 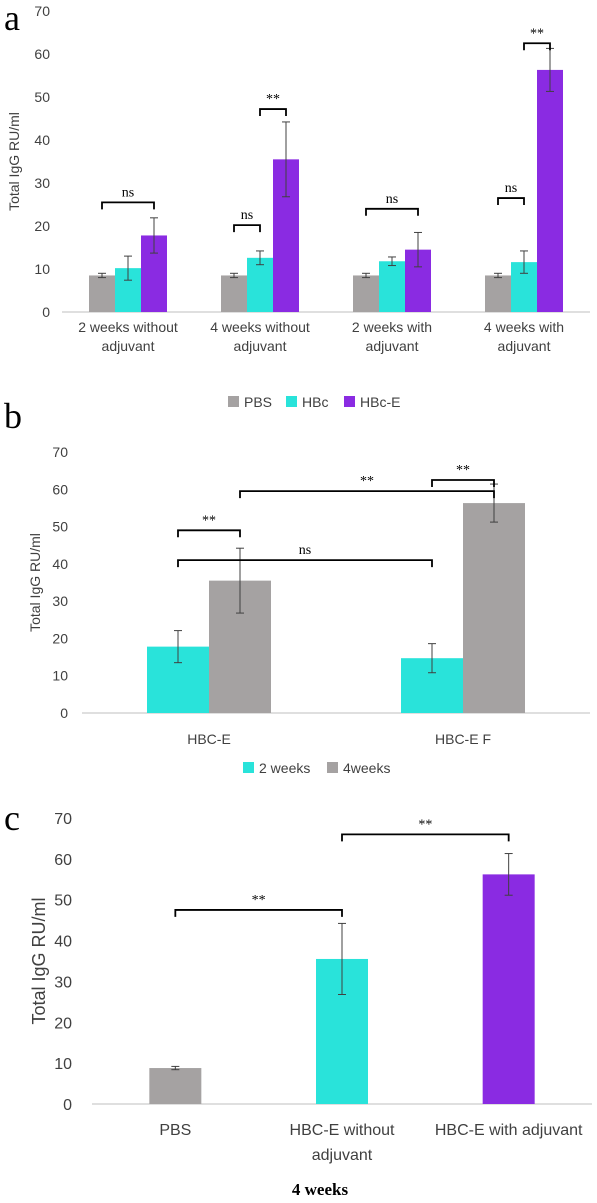 What do you see at coordinates (463, 739) in the screenshot?
I see `x-category-label: HBC-E F` at bounding box center [463, 739].